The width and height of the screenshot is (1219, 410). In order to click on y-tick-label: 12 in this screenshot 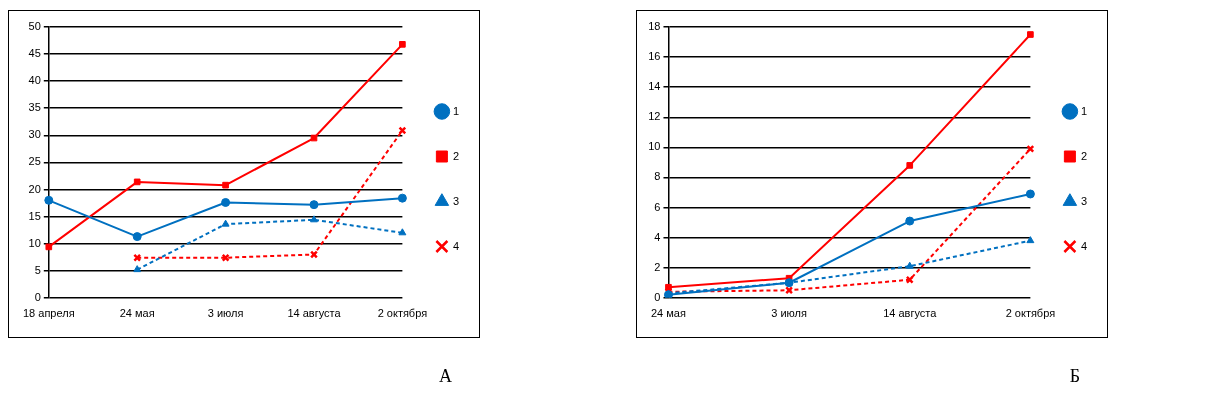, I will do `click(654, 116)`.